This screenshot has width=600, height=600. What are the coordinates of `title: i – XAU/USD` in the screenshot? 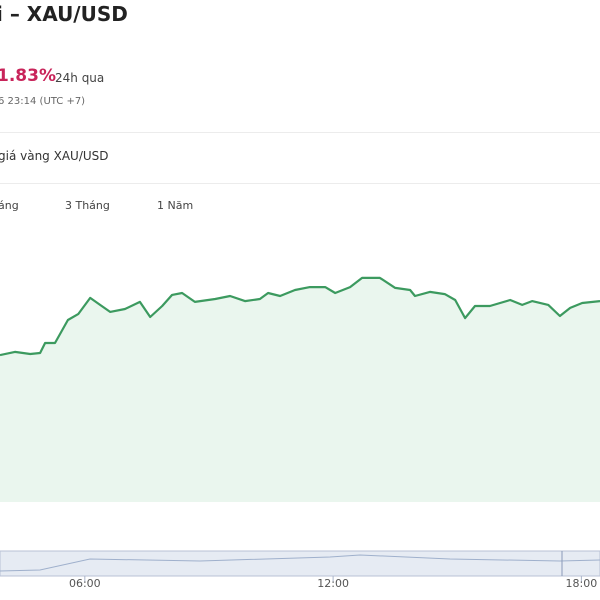 It's located at (64, 14).